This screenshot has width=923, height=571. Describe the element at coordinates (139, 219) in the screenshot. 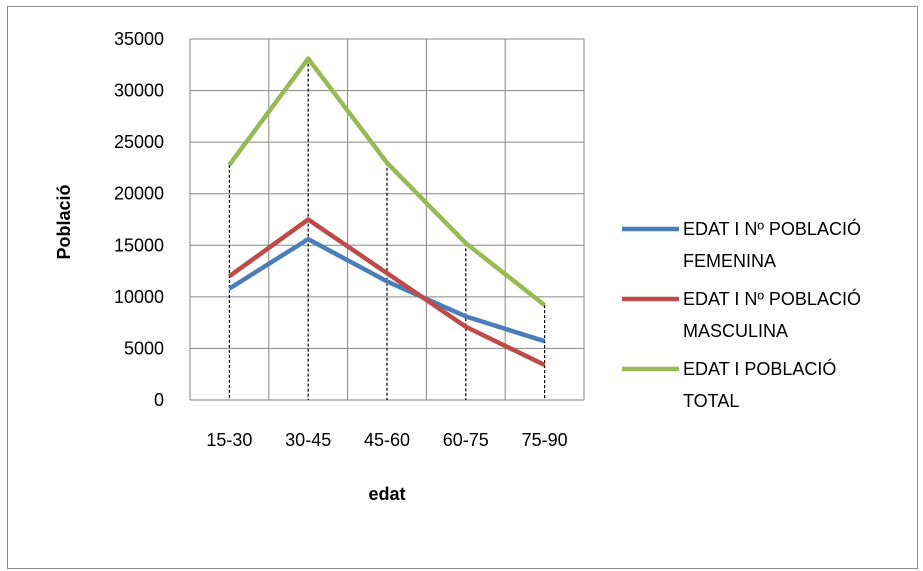

I see `y-tick-labels: 0 5000 10000 15000 20000 25000 30000 35000` at that location.